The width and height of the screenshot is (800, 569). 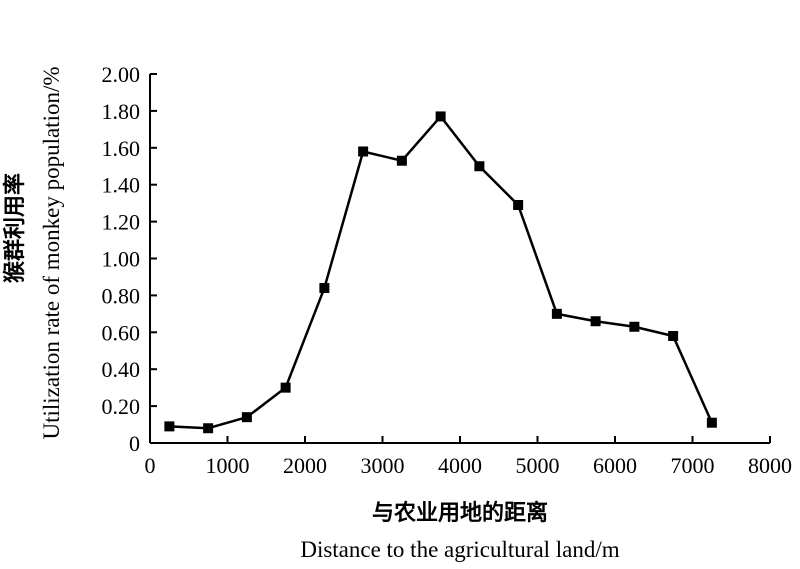 I want to click on x-tick-label: 6000, so click(x=615, y=465).